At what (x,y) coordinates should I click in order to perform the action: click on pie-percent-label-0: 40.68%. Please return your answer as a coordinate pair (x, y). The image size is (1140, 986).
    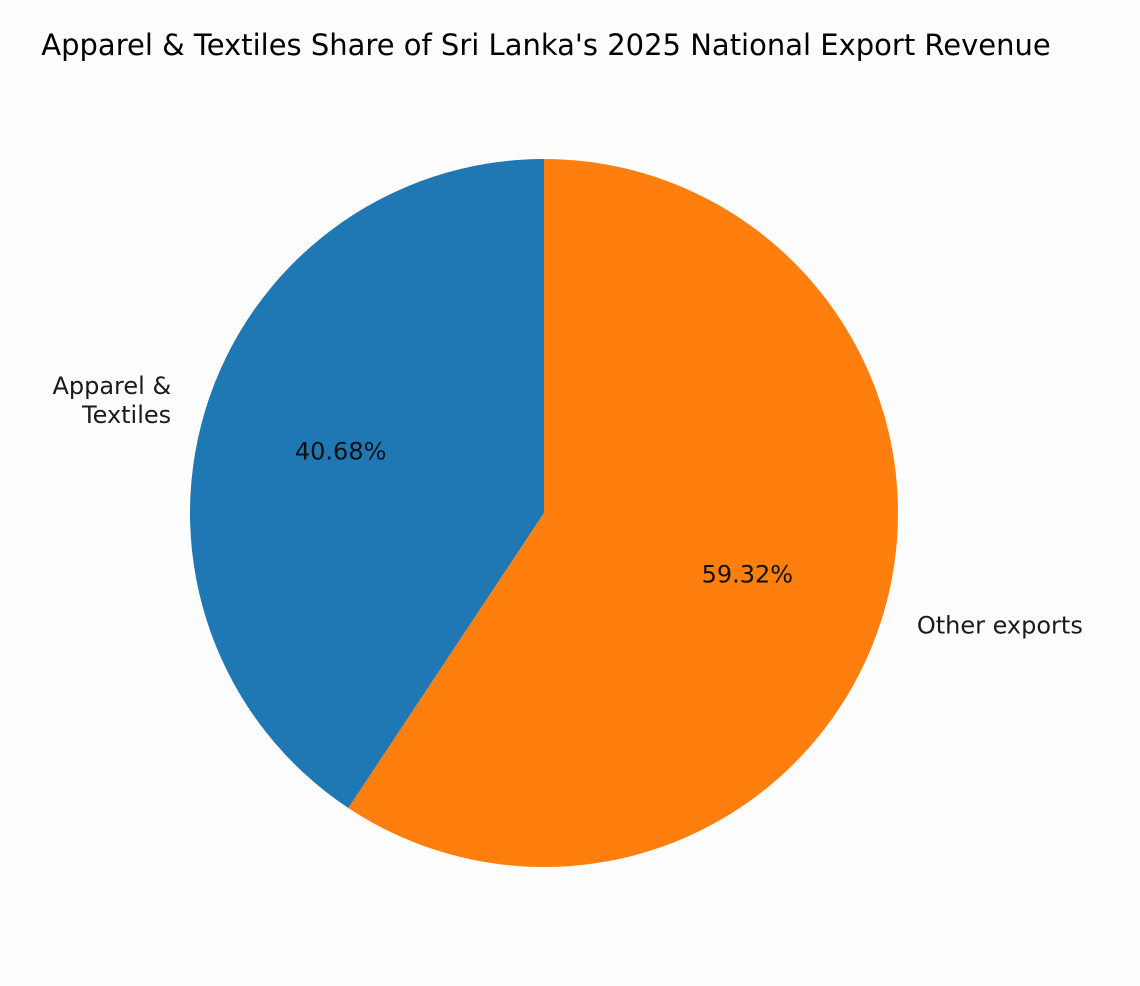
    Looking at the image, I should click on (341, 452).